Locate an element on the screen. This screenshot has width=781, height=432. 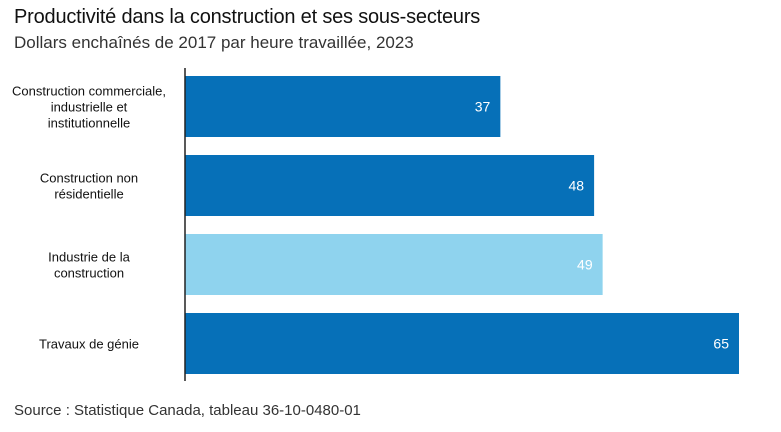
bar-value-label-1: 37 is located at coordinates (483, 107).